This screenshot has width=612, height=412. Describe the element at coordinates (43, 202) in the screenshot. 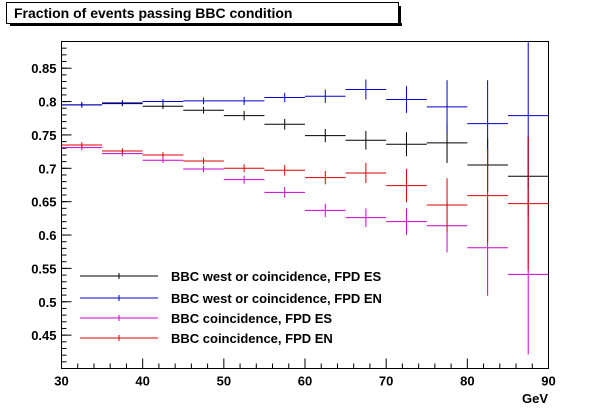

I see `y-tick-label: 0.65` at that location.